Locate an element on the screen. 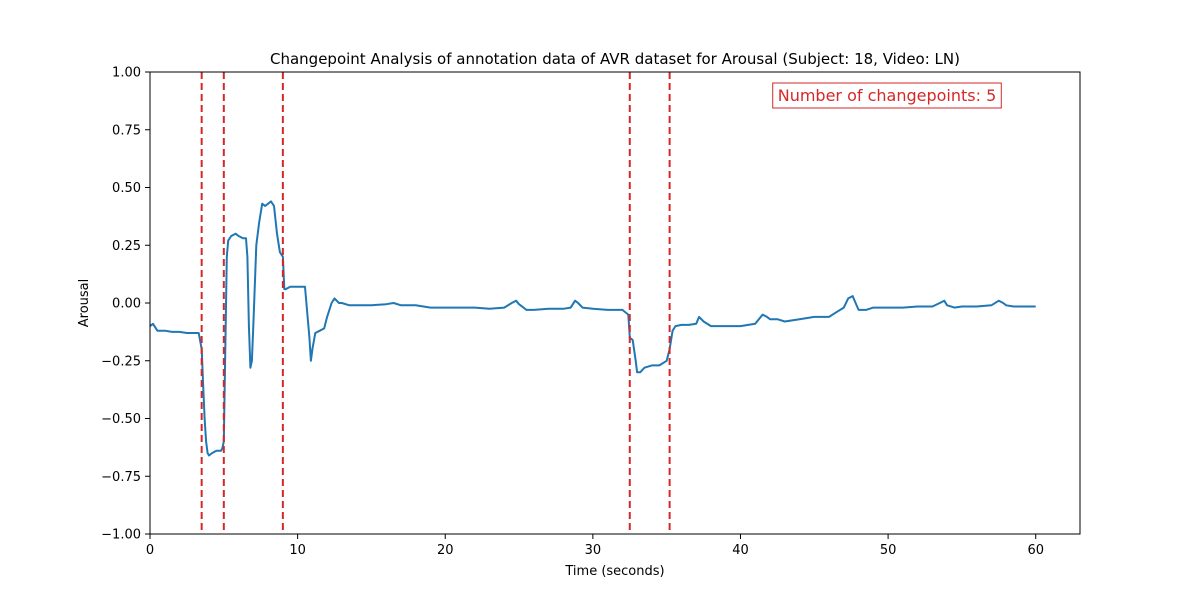 Image resolution: width=1200 pixels, height=600 pixels. y-tick-label: 0.00 is located at coordinates (126, 304).